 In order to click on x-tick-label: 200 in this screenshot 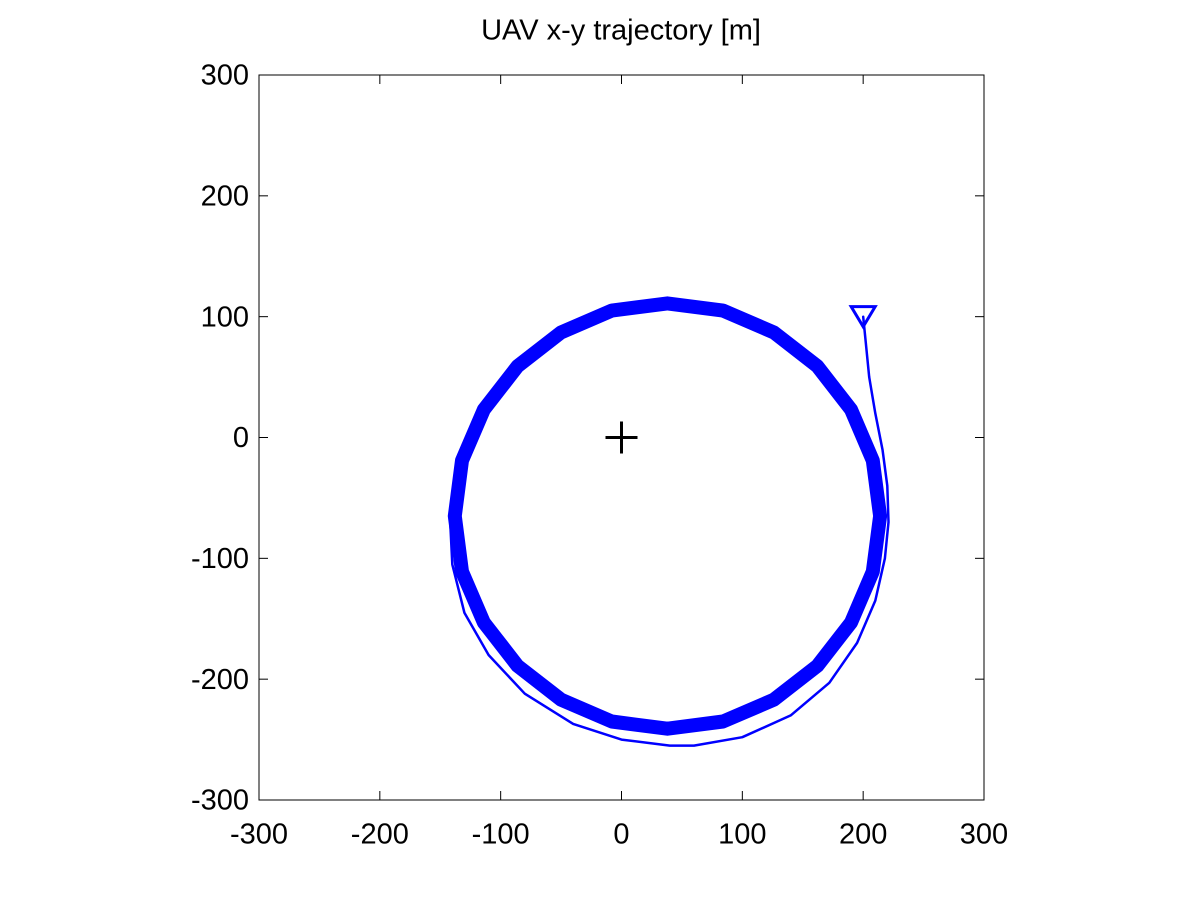, I will do `click(863, 835)`.